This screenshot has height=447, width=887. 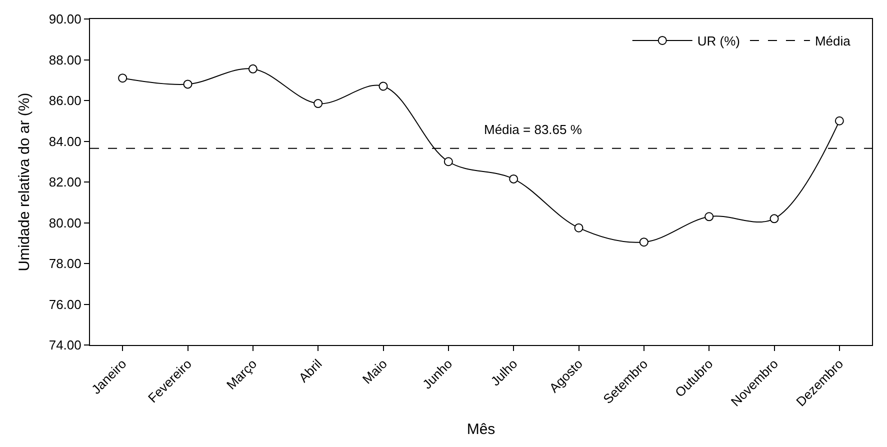 What do you see at coordinates (65, 264) in the screenshot?
I see `y-tick-label: 78.00` at bounding box center [65, 264].